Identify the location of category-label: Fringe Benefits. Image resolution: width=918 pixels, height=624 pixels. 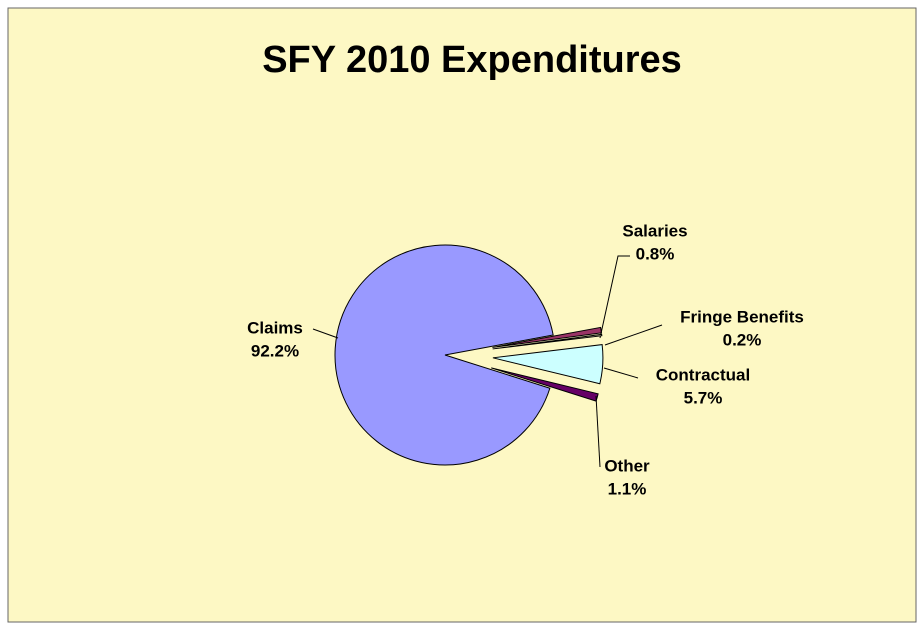
(742, 316).